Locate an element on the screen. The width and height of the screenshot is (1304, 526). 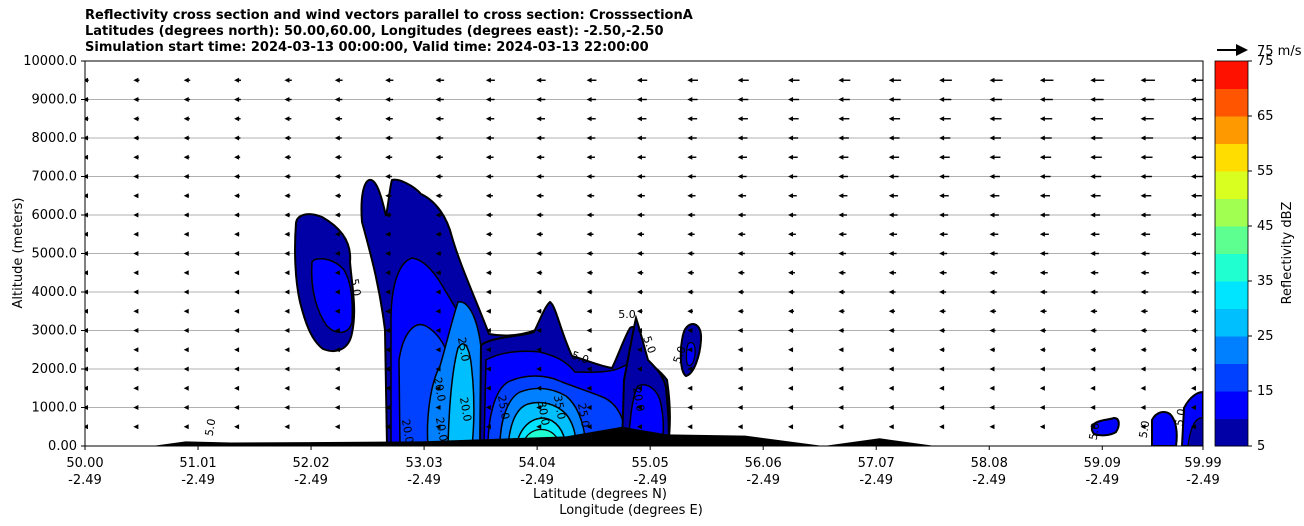
contour-label: 25.0 is located at coordinates (463, 349).